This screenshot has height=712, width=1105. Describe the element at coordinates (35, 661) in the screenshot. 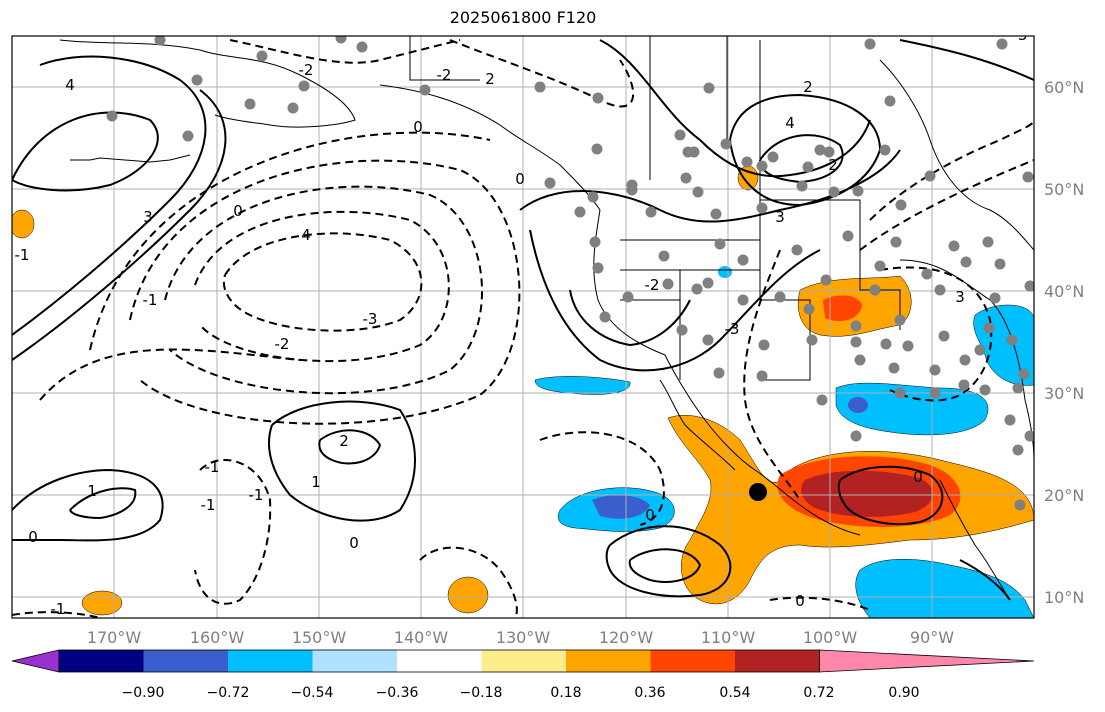

I see `colorbar-arrow-left` at that location.